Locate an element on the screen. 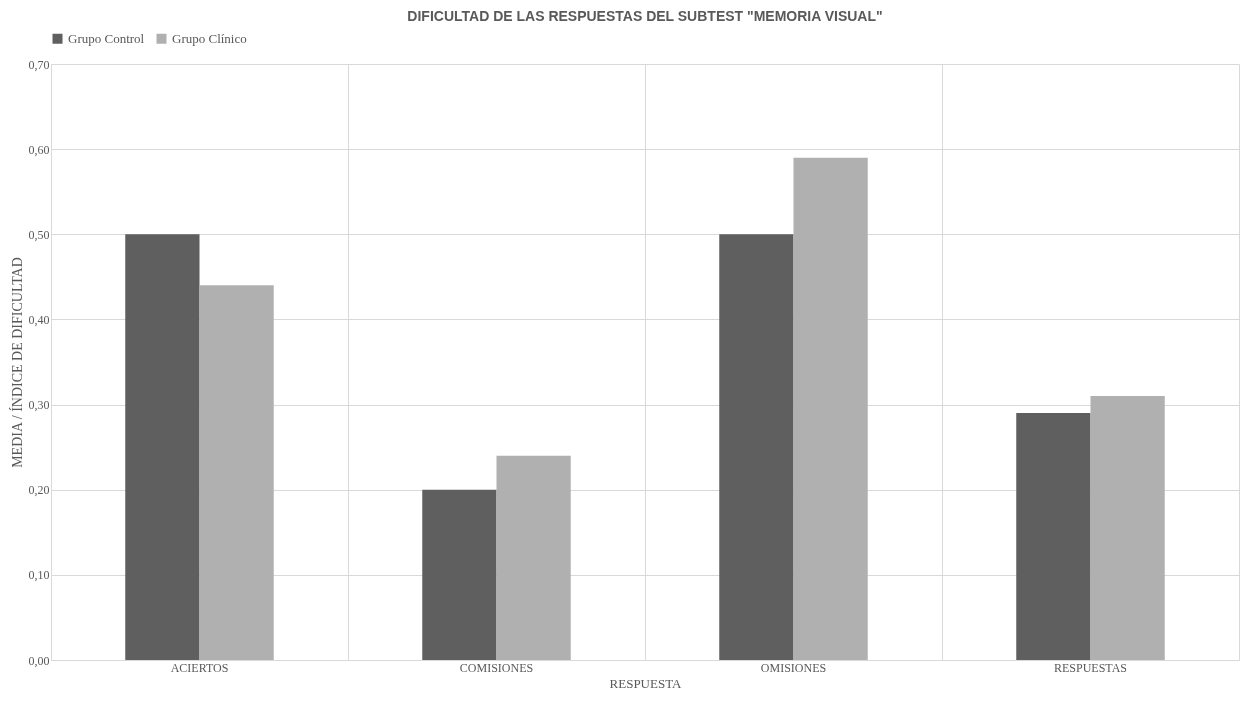  y-tick-label: 0,40 is located at coordinates (39, 319).